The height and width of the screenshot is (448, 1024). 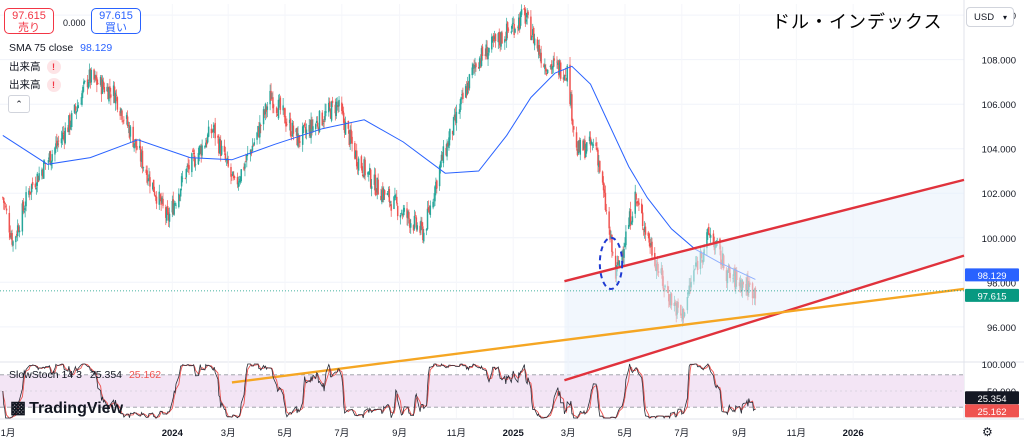 What do you see at coordinates (19, 104) in the screenshot?
I see `collapse-legend-button: ⌃` at bounding box center [19, 104].